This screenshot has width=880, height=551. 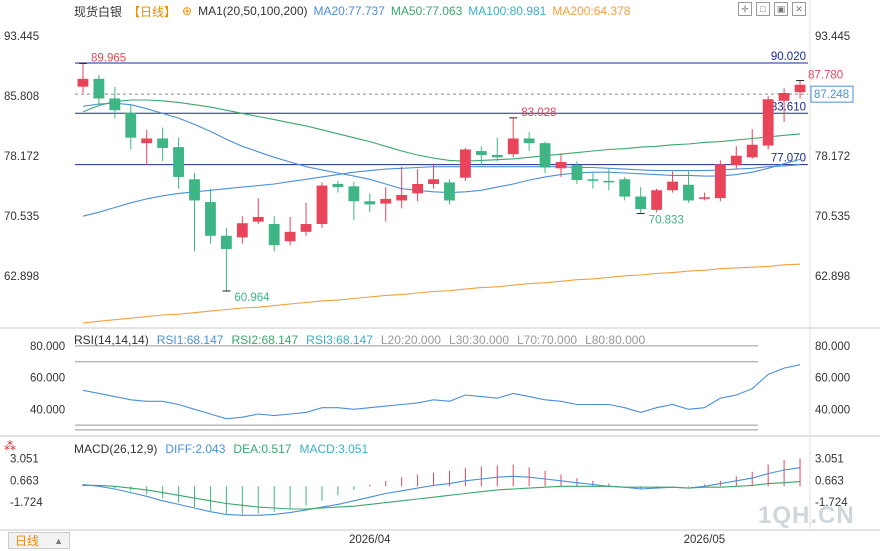 I want to click on close-icon: ✕, so click(x=799, y=9).